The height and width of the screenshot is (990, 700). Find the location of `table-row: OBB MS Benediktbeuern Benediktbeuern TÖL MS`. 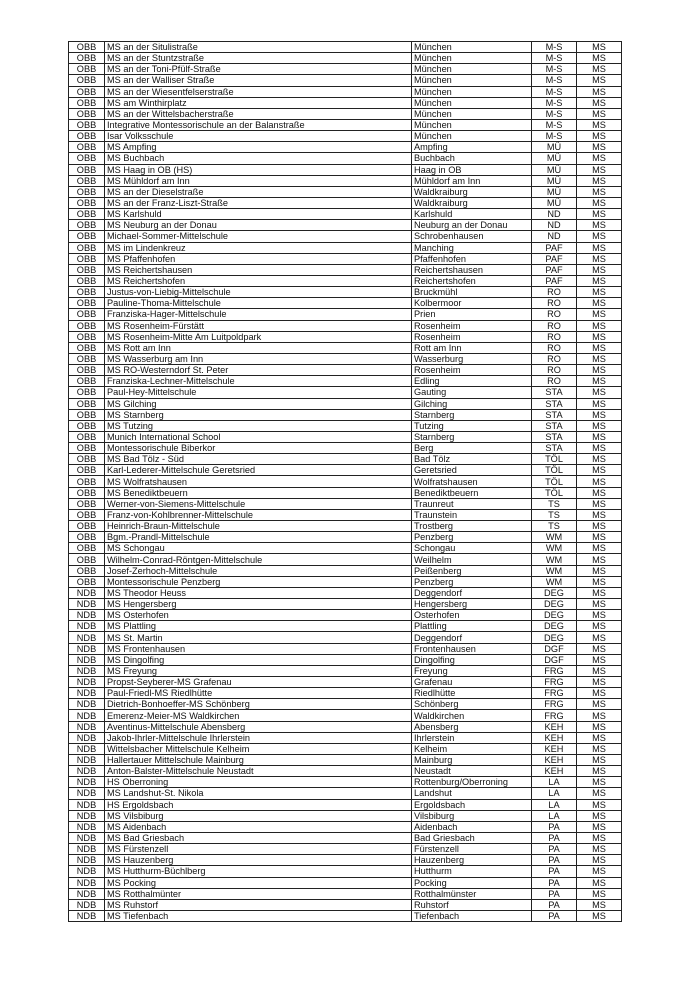

table-row: OBB MS Benediktbeuern Benediktbeuern TÖL MS is located at coordinates (345, 492).